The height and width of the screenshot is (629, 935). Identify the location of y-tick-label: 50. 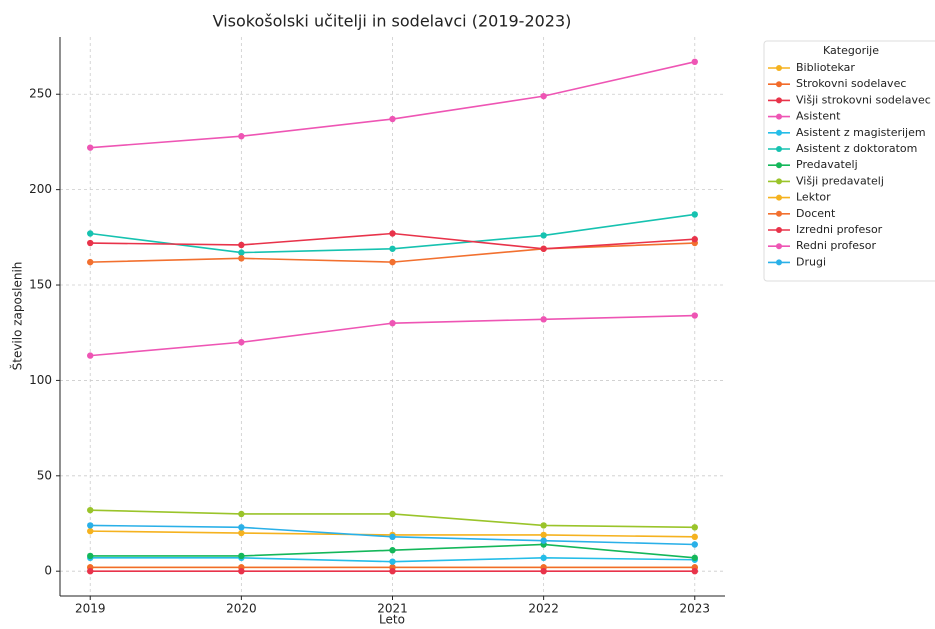
(44, 475).